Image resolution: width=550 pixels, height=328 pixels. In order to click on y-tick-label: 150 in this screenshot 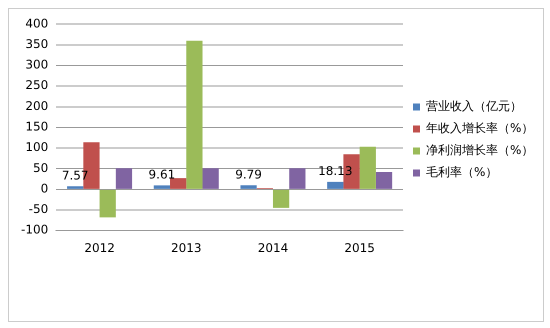, I will do `click(36, 127)`.